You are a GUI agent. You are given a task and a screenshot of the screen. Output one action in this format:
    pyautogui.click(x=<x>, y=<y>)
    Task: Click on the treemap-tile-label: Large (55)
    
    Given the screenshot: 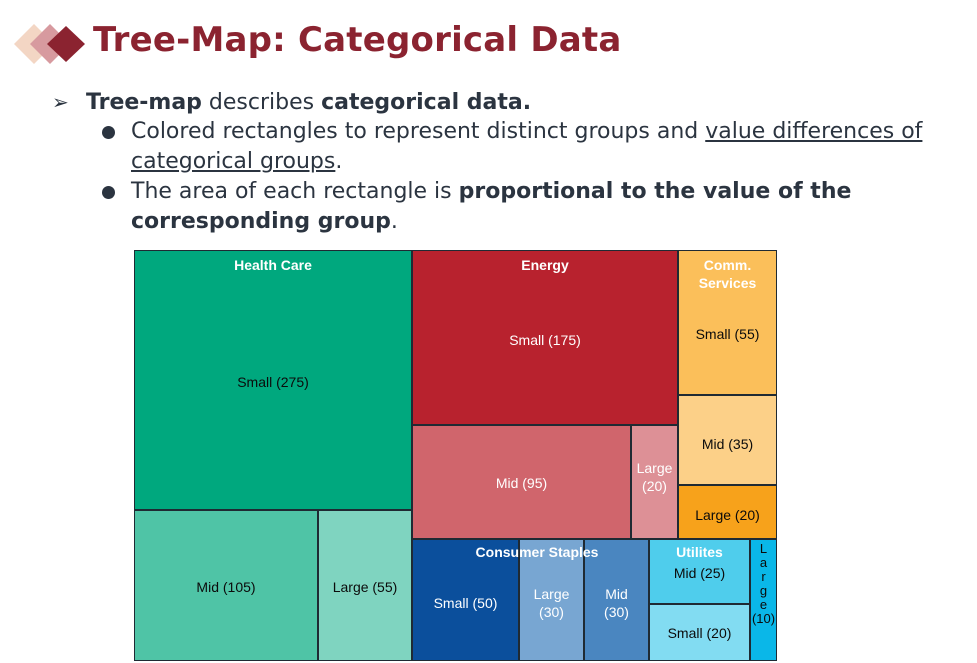 What is the action you would take?
    pyautogui.click(x=365, y=587)
    